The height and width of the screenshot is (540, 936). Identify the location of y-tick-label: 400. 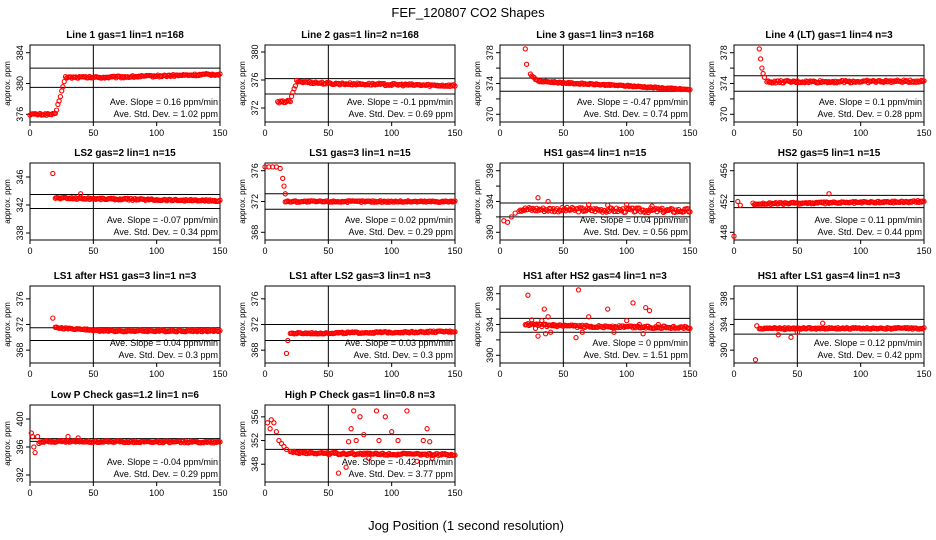
(20, 418).